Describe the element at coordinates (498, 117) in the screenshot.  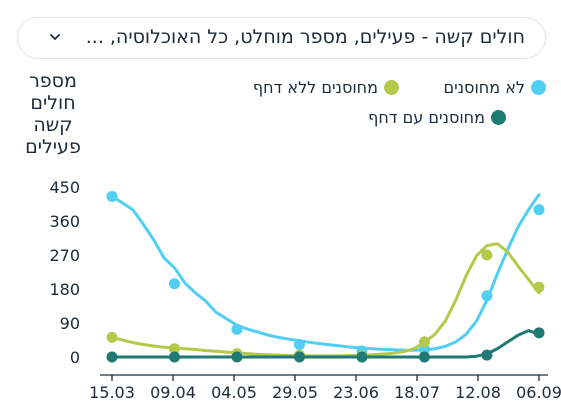
I see `legend-dot-vaccinated-booster` at that location.